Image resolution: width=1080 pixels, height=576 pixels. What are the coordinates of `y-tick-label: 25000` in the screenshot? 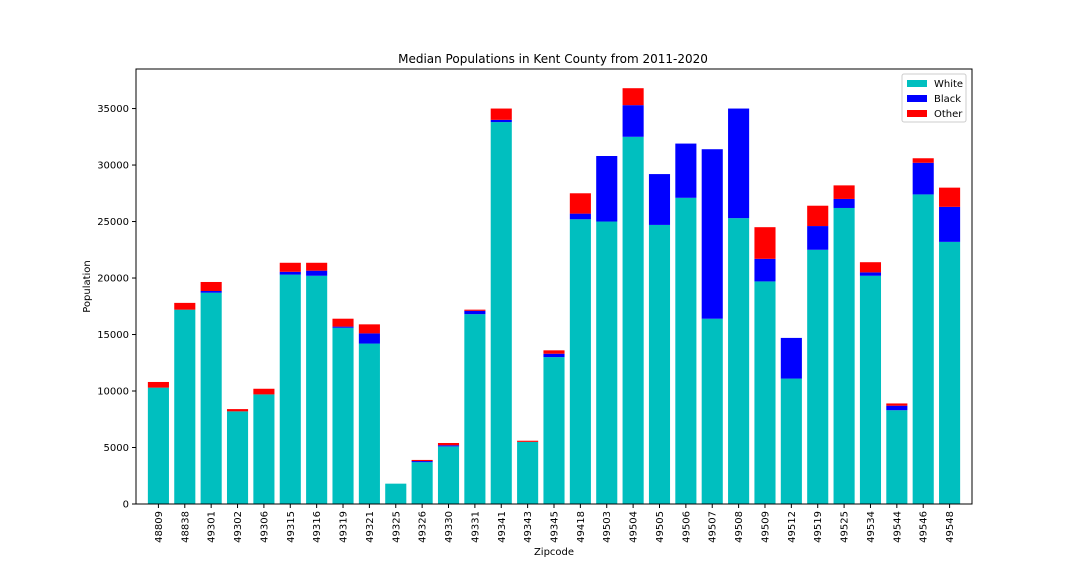 It's located at (113, 222).